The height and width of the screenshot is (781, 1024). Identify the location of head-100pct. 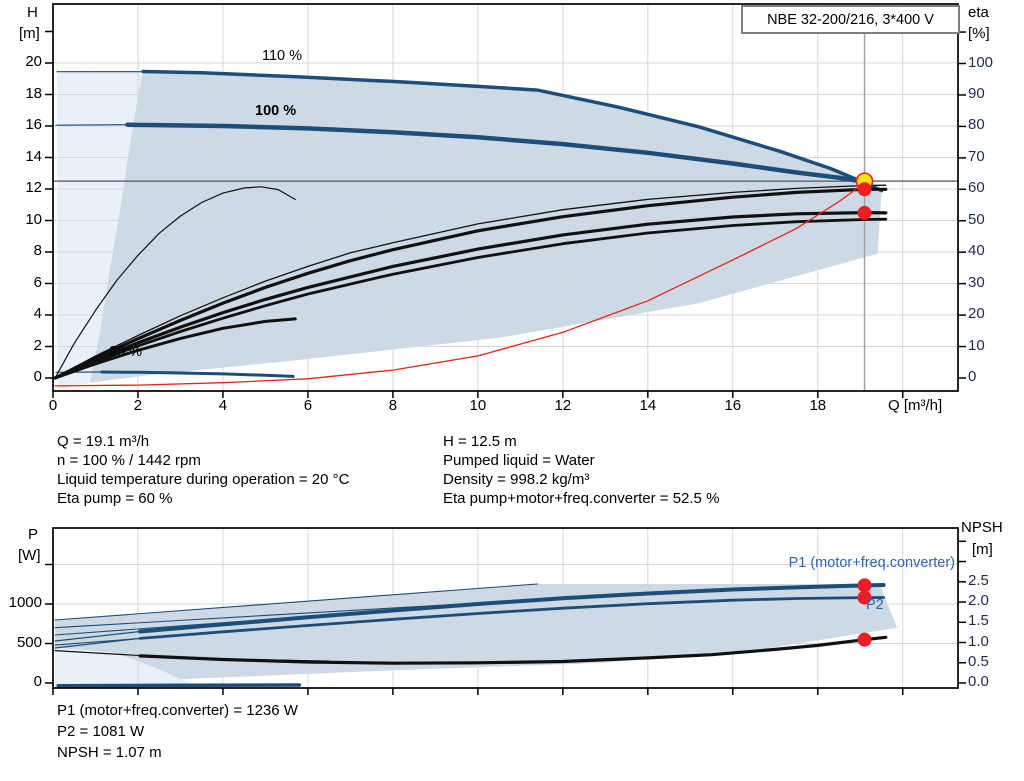
(496, 153).